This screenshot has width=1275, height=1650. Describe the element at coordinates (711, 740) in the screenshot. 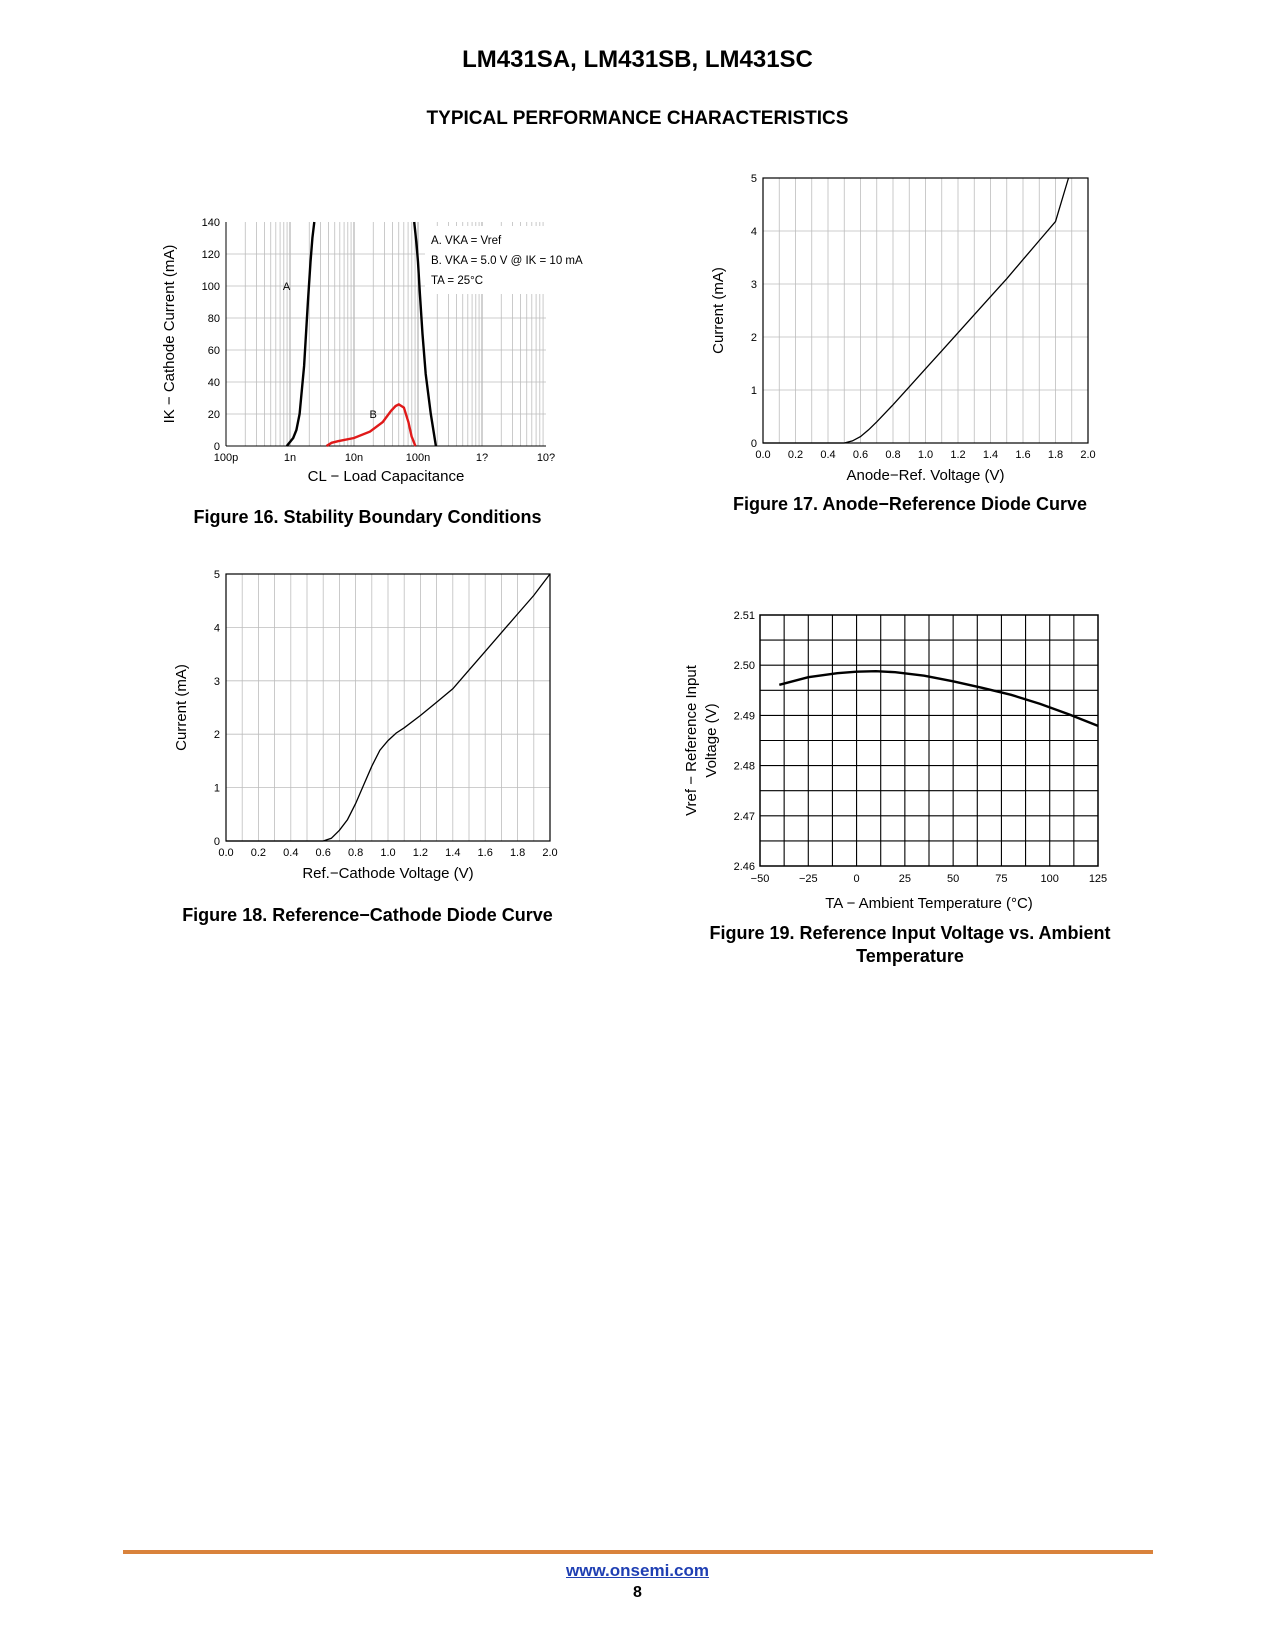

I see `fig19-y-axis-label-line2: Voltage (V)` at that location.